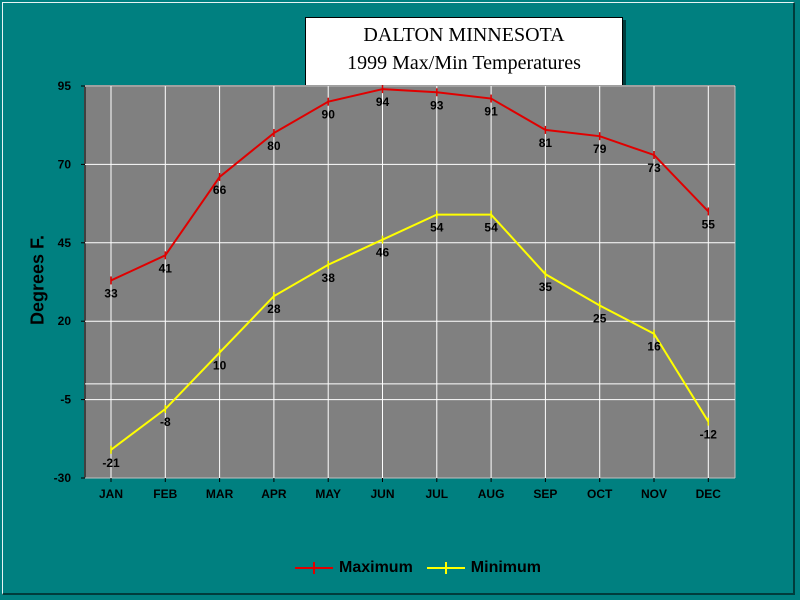  Describe the element at coordinates (654, 494) in the screenshot. I see `x-tick-label: NOV` at that location.